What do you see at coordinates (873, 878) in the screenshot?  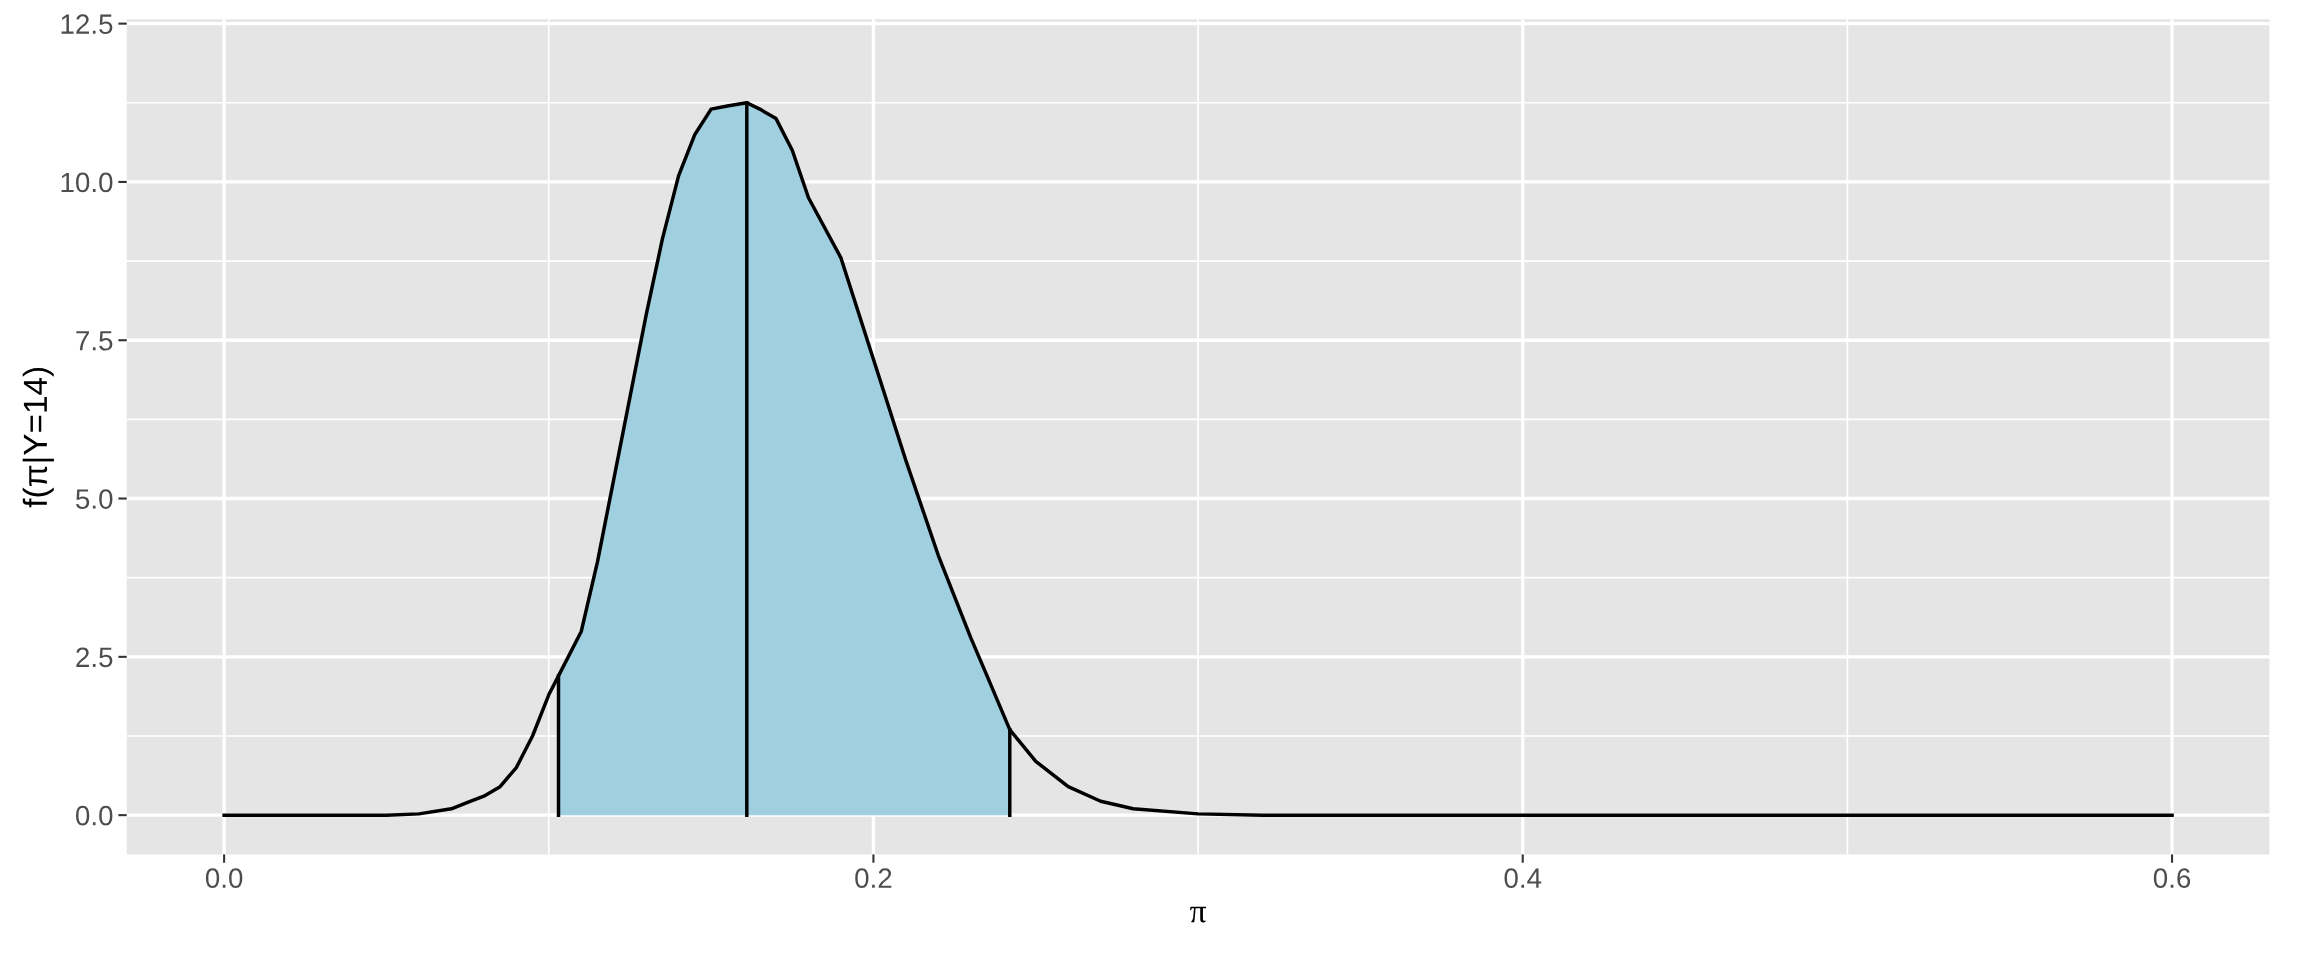 I see `x-tick-label: 0.2` at bounding box center [873, 878].